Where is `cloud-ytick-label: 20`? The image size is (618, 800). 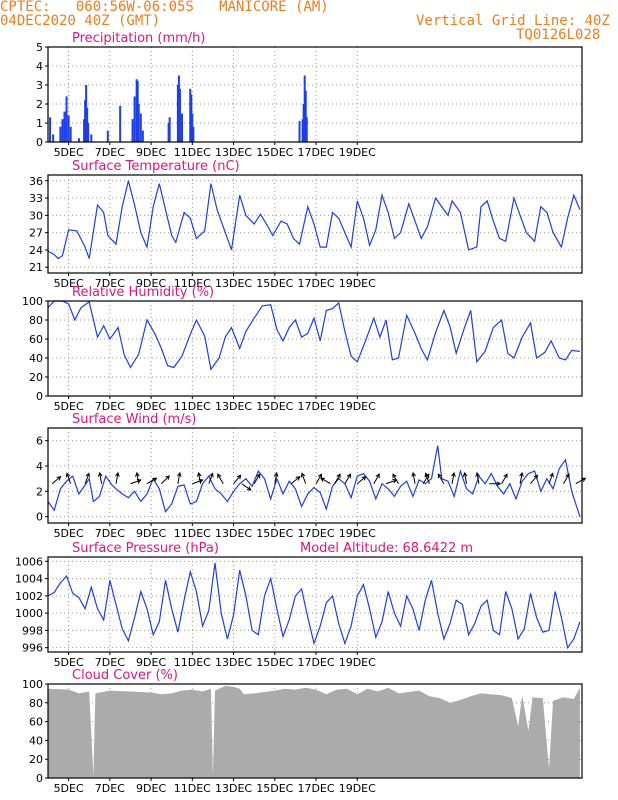
cloud-ytick-label: 20 is located at coordinates (36, 759).